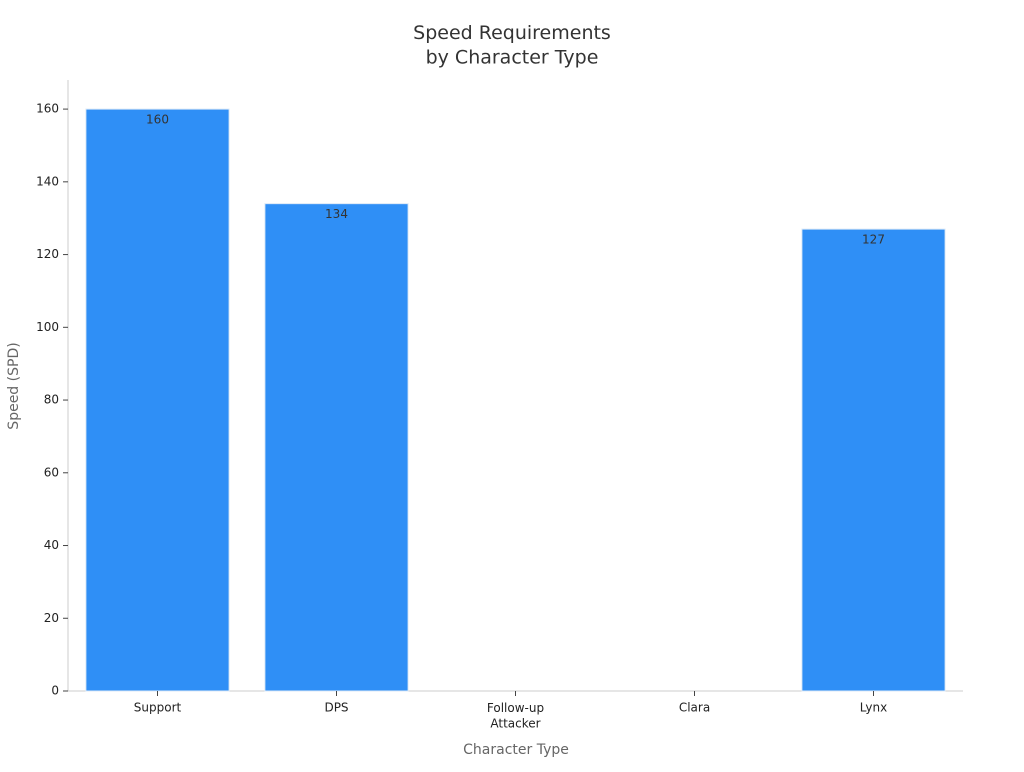  I want to click on y-tick-label: 120, so click(47, 254).